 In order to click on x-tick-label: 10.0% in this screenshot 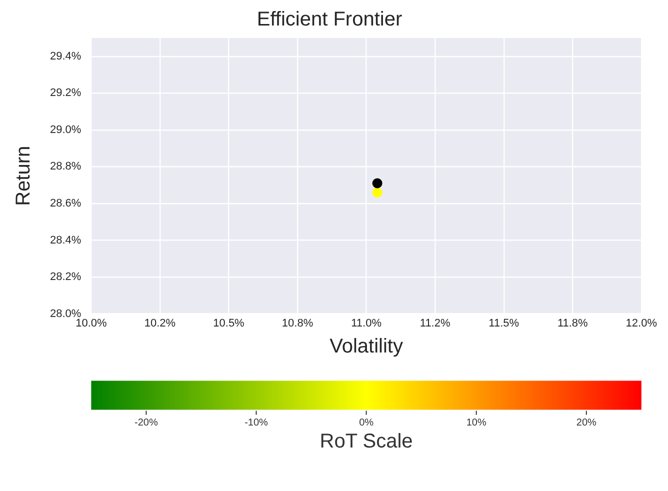, I will do `click(91, 323)`.